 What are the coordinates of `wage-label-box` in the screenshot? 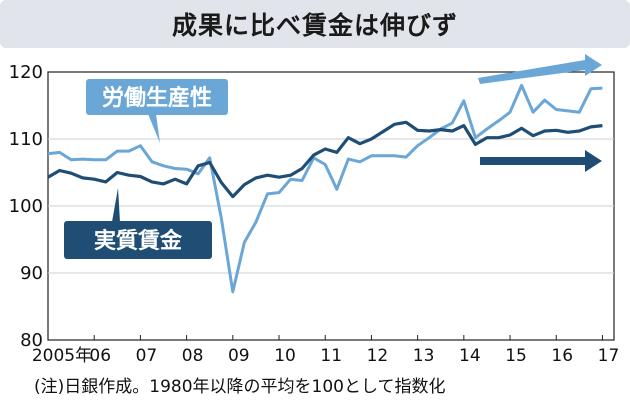 It's located at (138, 240).